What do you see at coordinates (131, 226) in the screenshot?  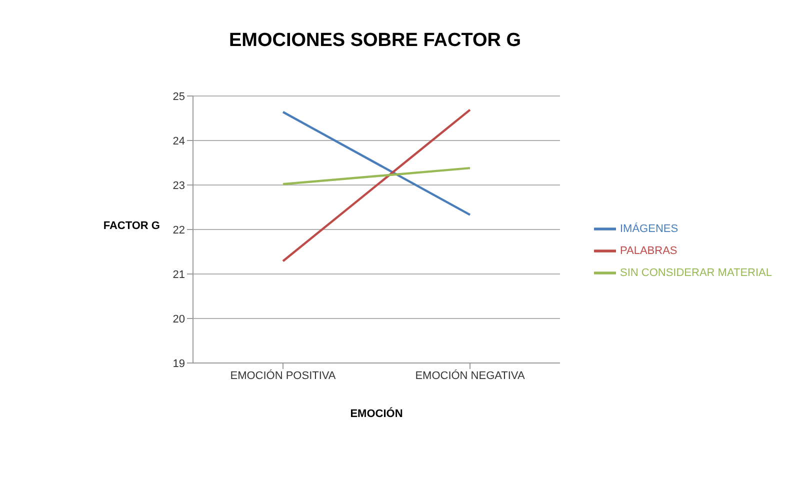 I see `y-axis-title: FACTOR G` at bounding box center [131, 226].